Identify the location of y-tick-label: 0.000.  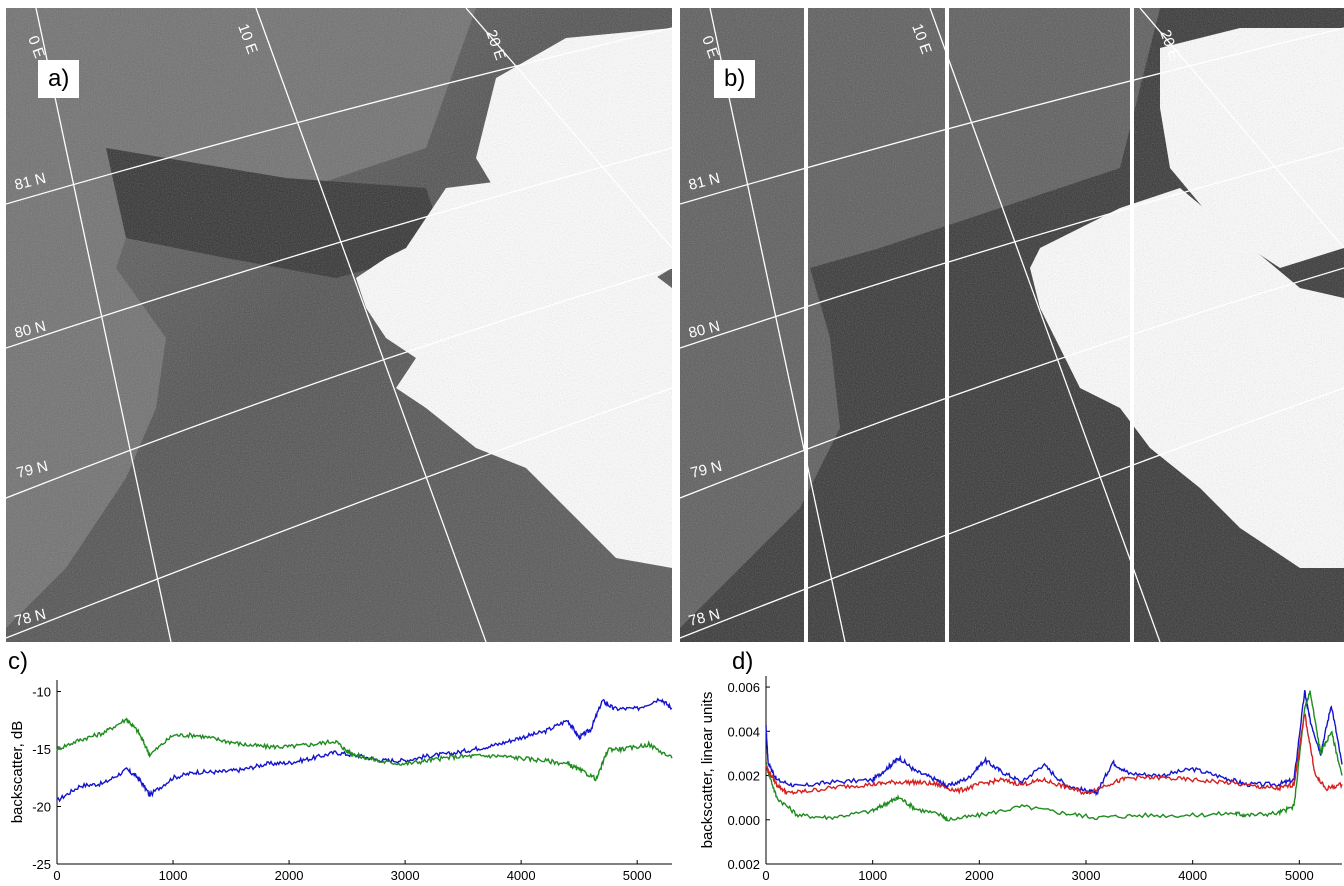
(743, 820).